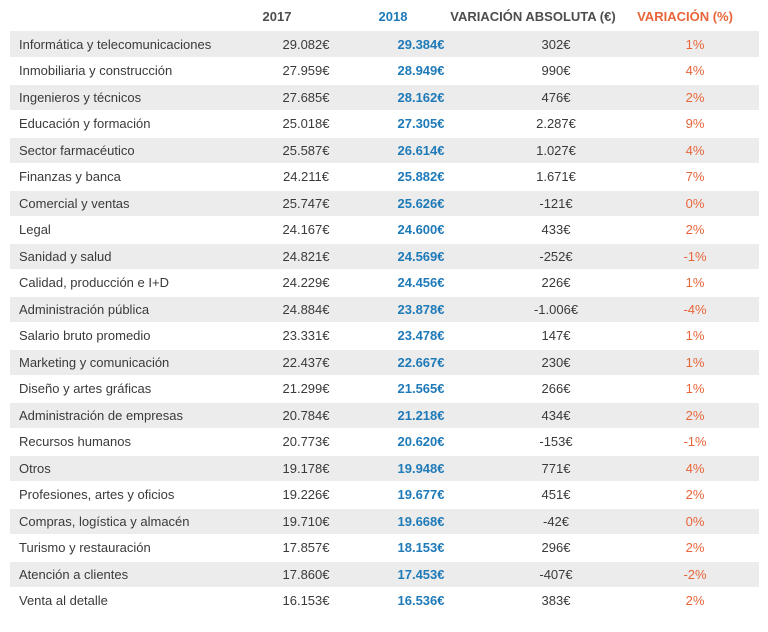  Describe the element at coordinates (421, 468) in the screenshot. I see `value-2018: 19.948€` at that location.